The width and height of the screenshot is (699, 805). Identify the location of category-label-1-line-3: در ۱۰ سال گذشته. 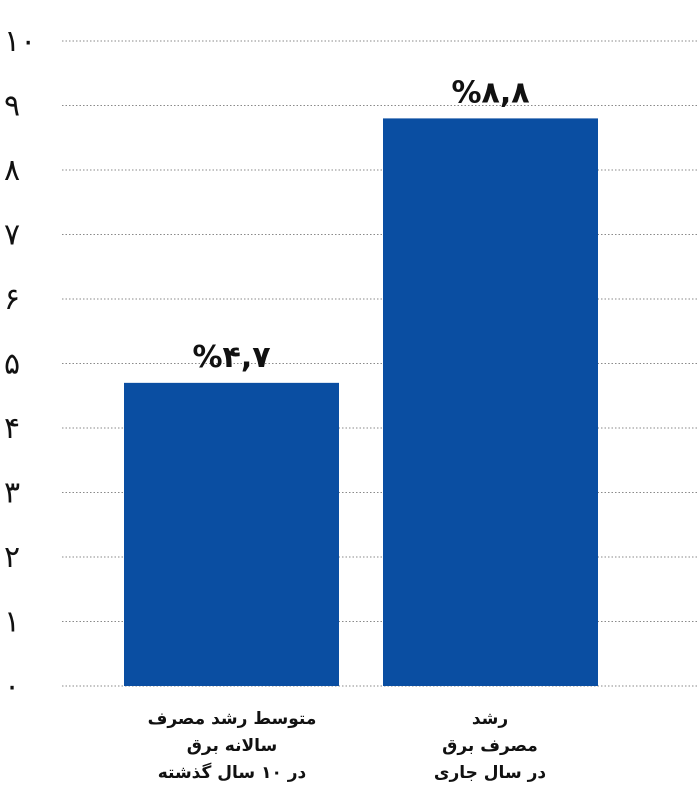
(232, 773).